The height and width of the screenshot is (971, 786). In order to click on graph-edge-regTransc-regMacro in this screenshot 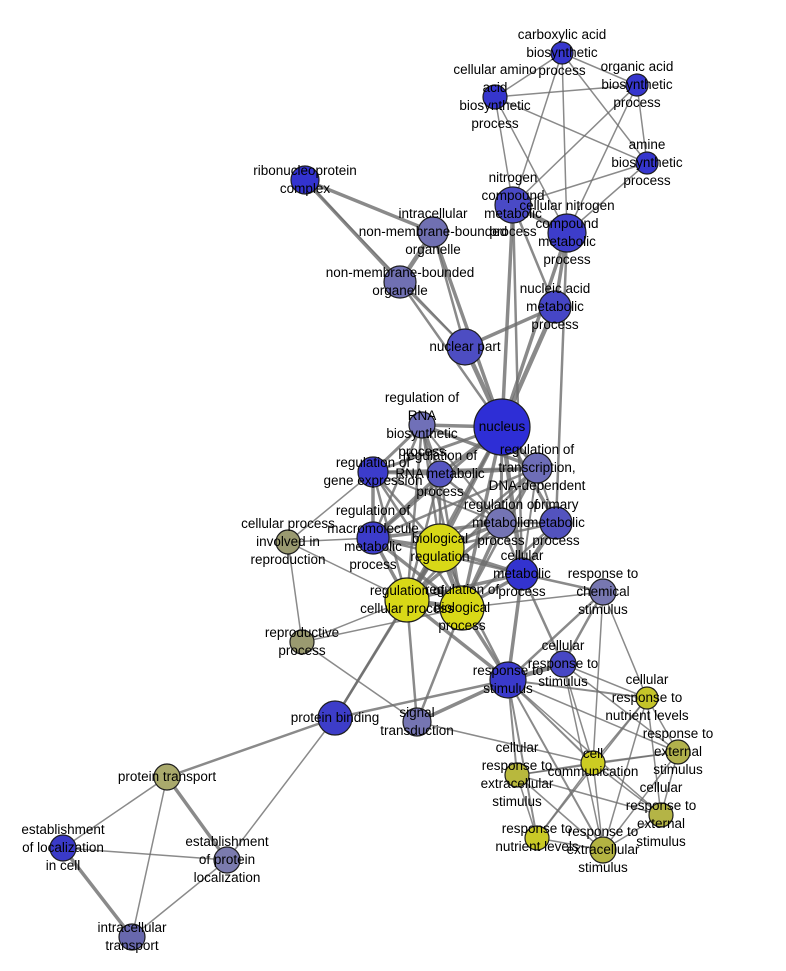, I will do `click(455, 503)`.